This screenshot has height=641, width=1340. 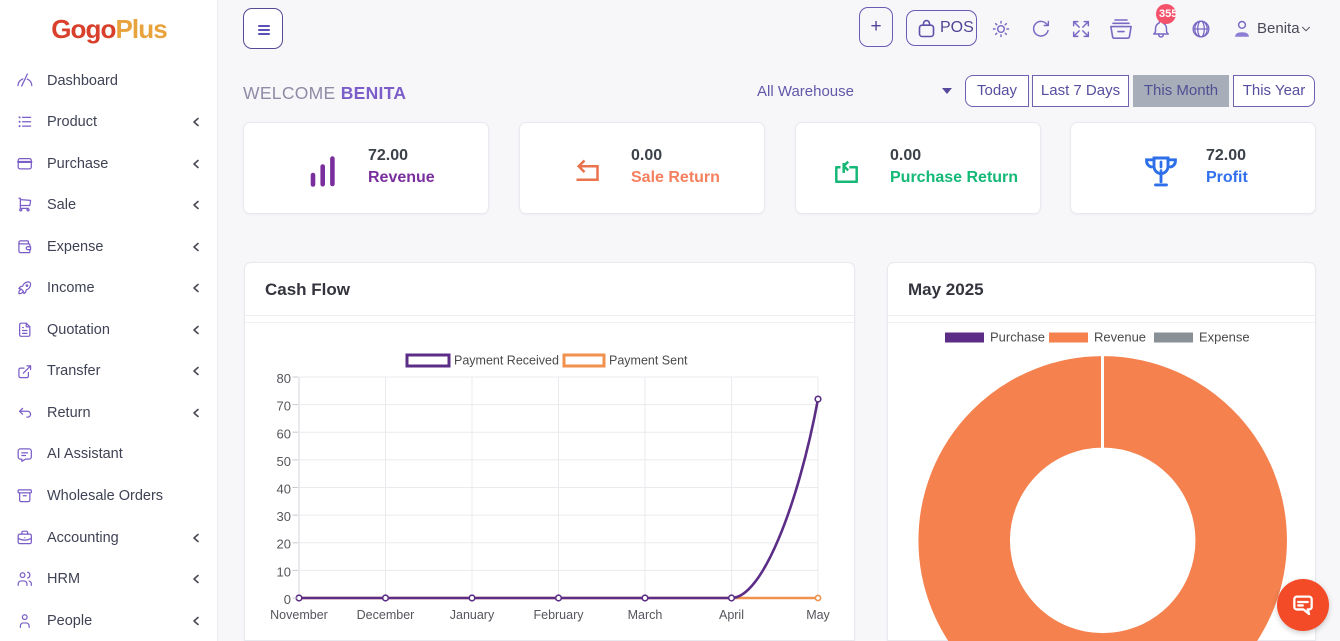 What do you see at coordinates (284, 544) in the screenshot?
I see `svg-text: 20` at bounding box center [284, 544].